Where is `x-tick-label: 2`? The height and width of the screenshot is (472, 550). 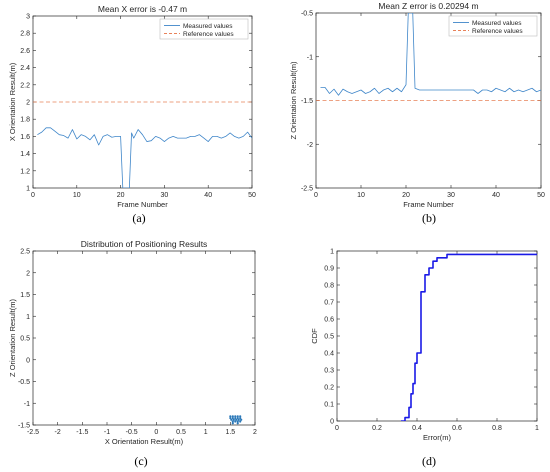
x-tick-label: 2 is located at coordinates (255, 432).